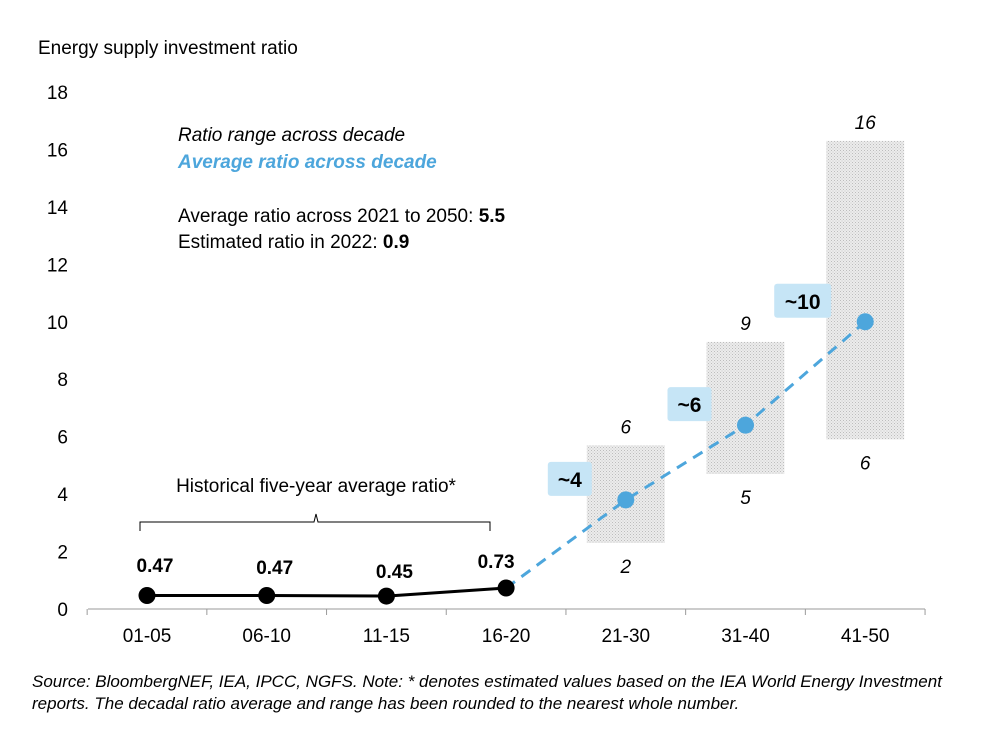 The width and height of the screenshot is (1004, 752). I want to click on x-tick-label: 11-15, so click(386, 636).